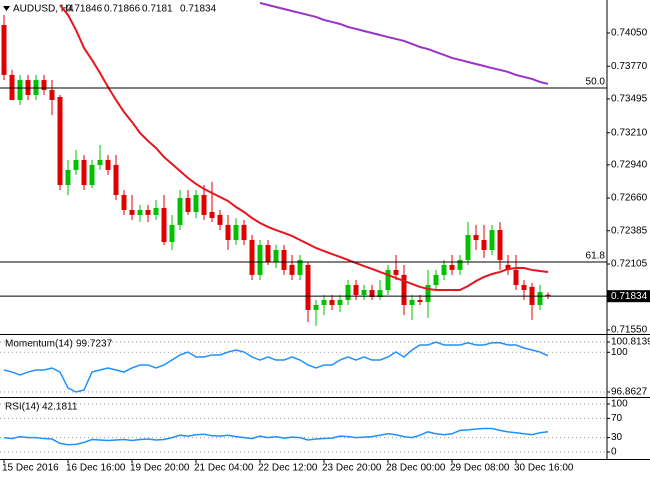 The width and height of the screenshot is (650, 480). Describe the element at coordinates (84, 9) in the screenshot. I see `last-open: 0.71846` at that location.